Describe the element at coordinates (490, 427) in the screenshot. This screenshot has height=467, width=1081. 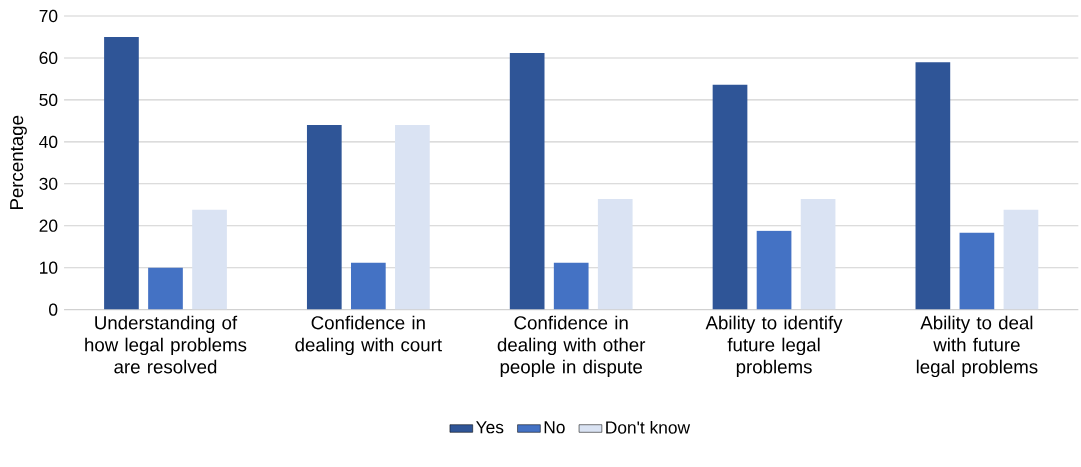
I see `legend-label: Yes` at that location.